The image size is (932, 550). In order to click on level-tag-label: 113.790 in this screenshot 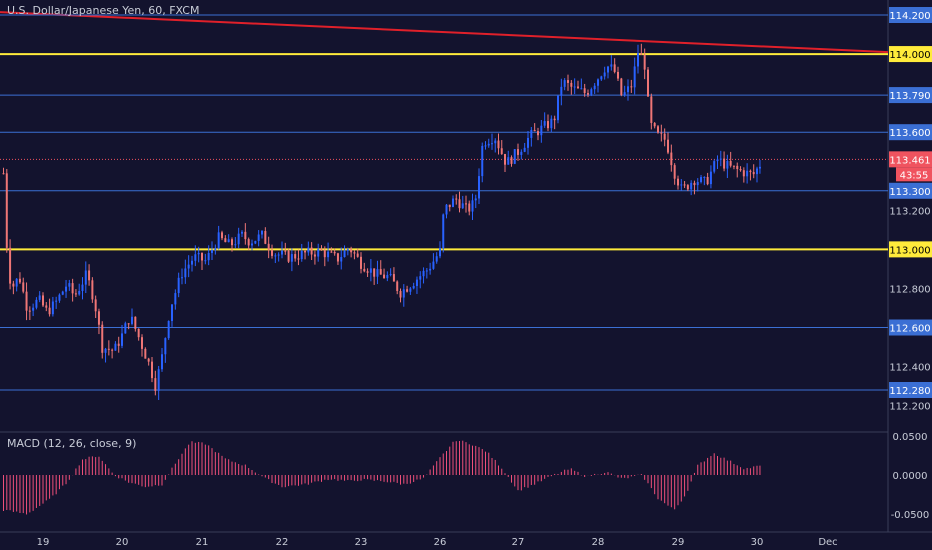, I will do `click(909, 96)`.